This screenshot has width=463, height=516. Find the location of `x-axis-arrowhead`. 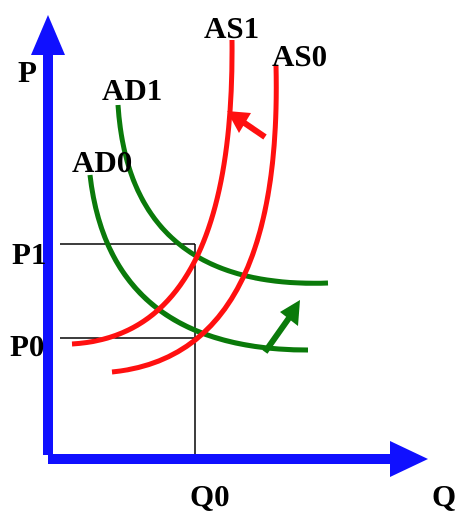

x-axis-arrowhead is located at coordinates (409, 459).